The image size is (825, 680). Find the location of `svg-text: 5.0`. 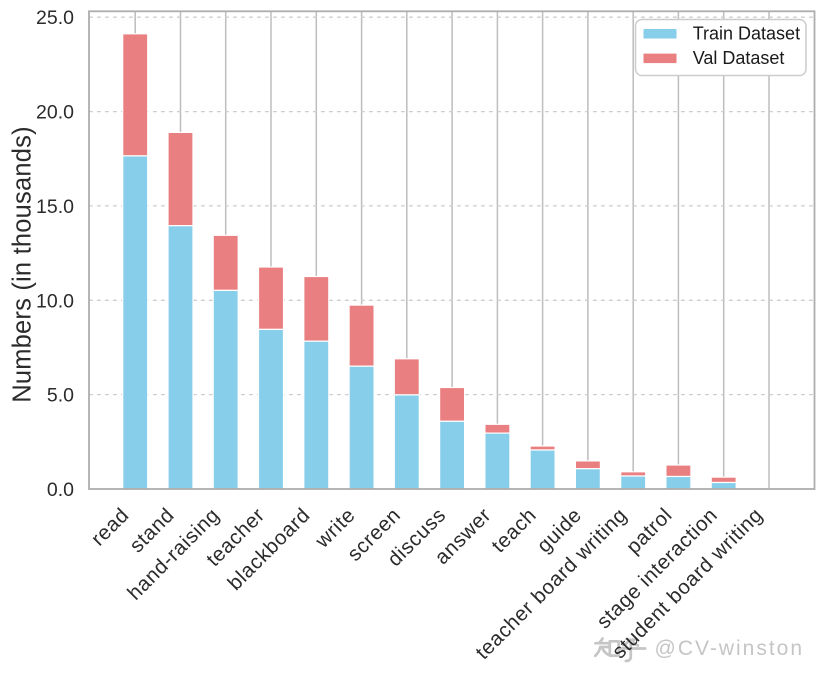

svg-text: 5.0 is located at coordinates (60, 396).